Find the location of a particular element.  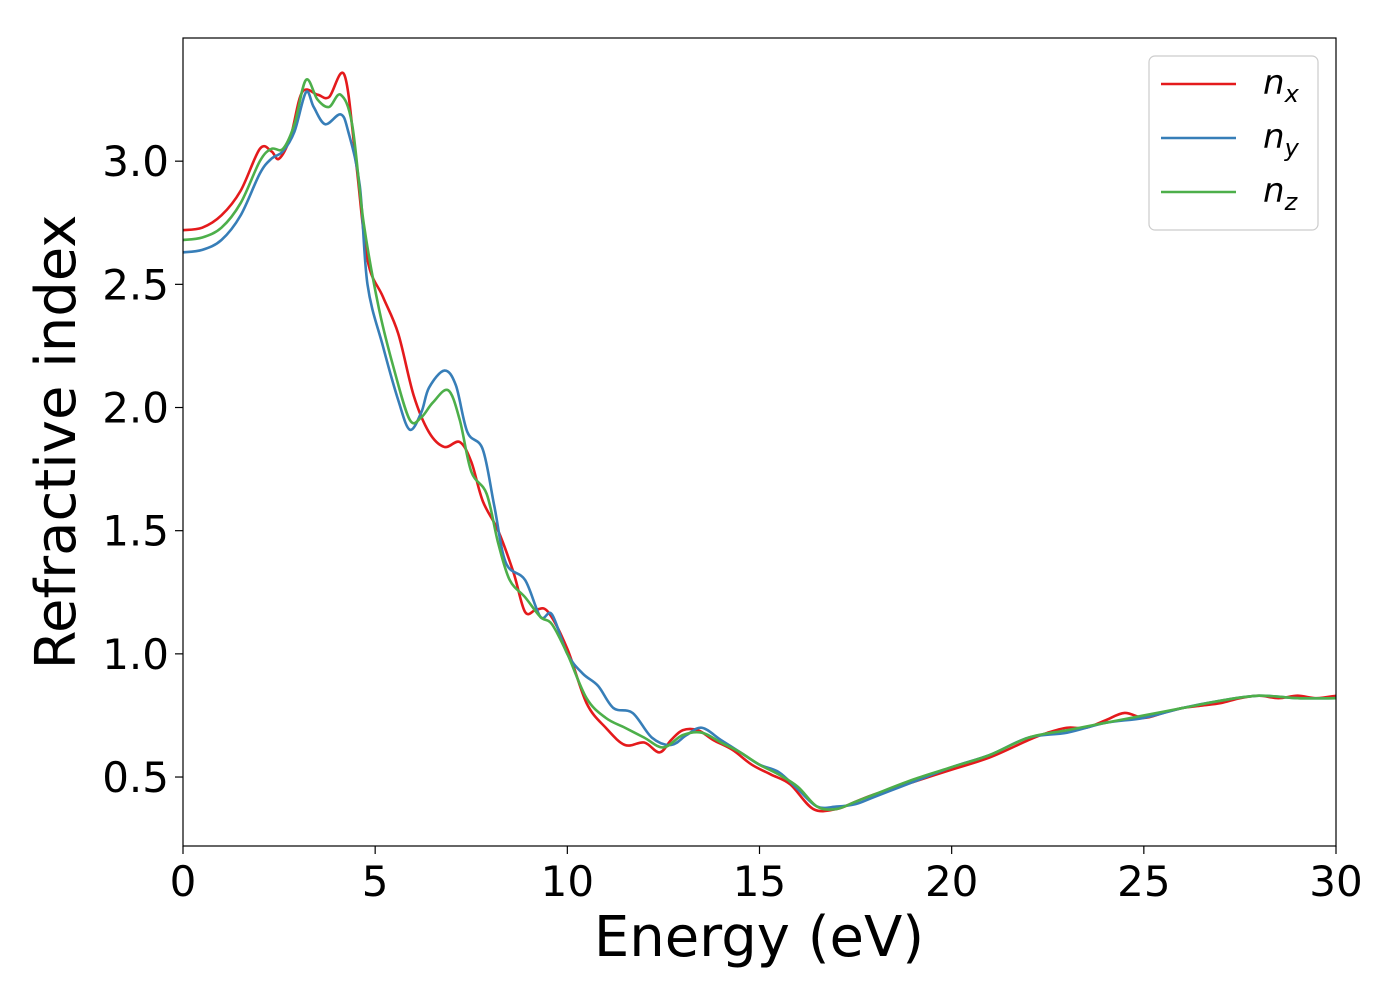

legend-label-x: nx is located at coordinates (1281, 85).